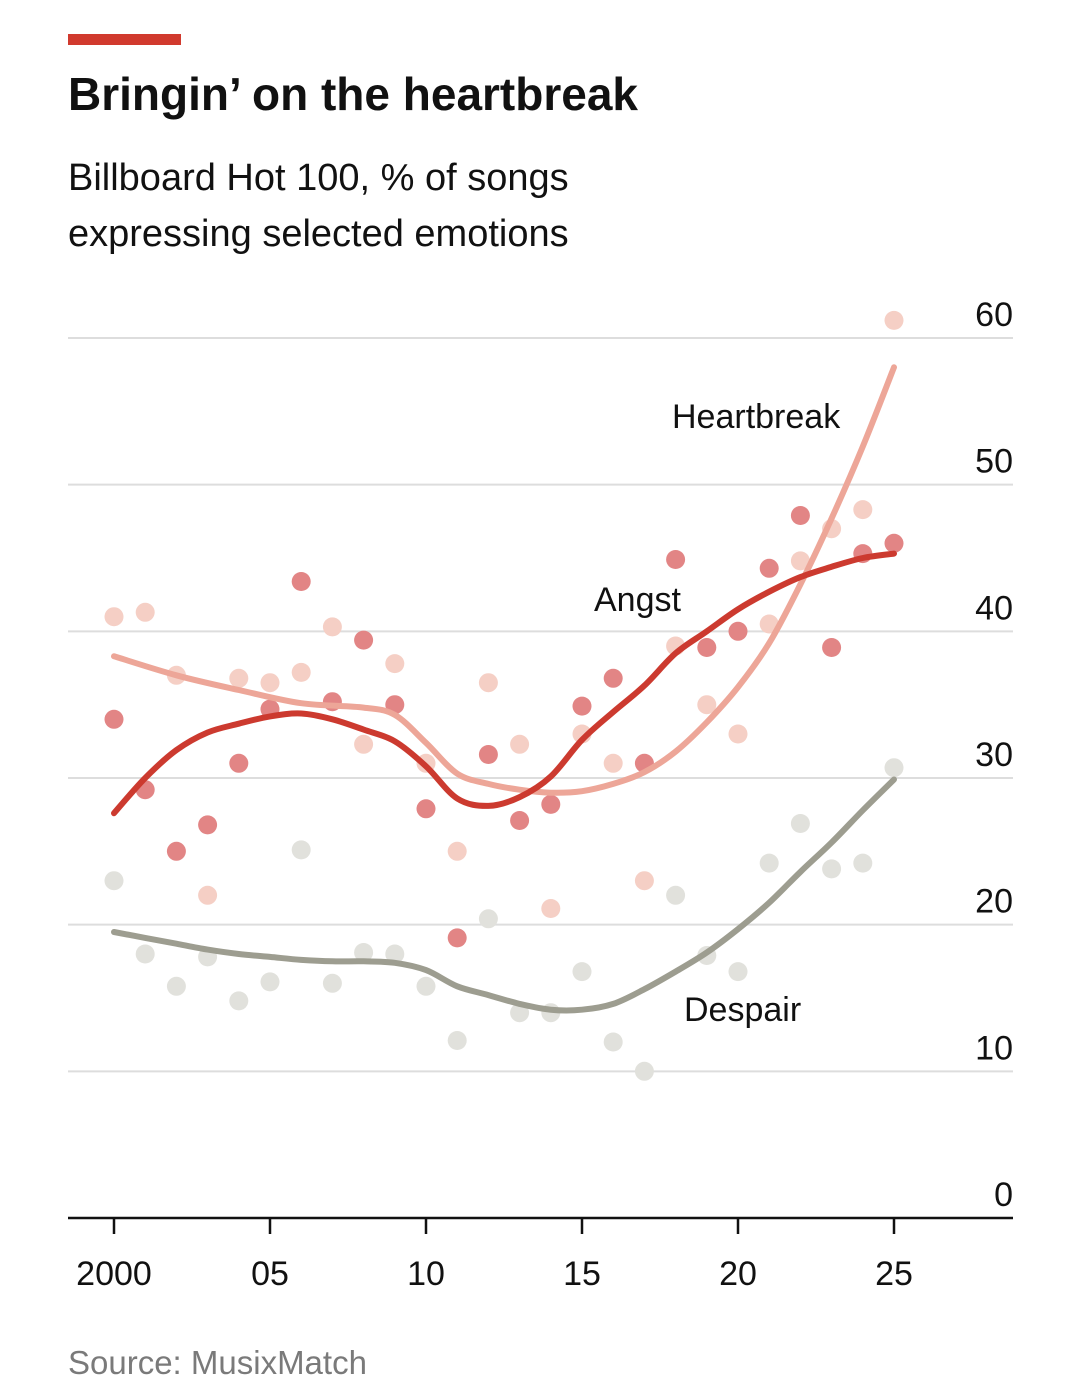  Describe the element at coordinates (994, 902) in the screenshot. I see `y-tick-label: 20` at that location.